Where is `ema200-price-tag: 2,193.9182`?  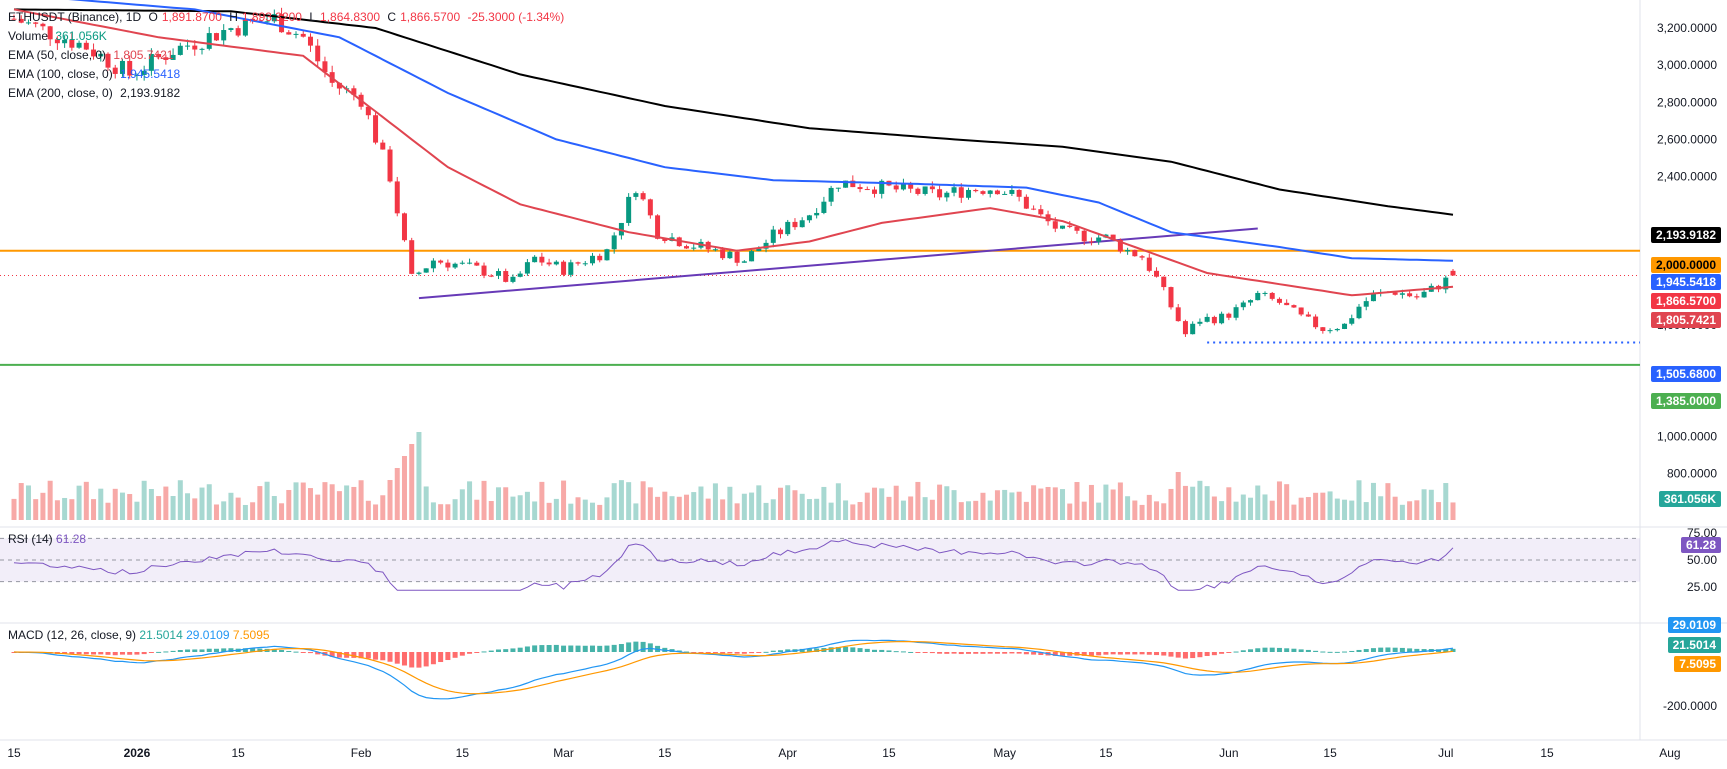 ema200-price-tag: 2,193.9182 is located at coordinates (1685, 235).